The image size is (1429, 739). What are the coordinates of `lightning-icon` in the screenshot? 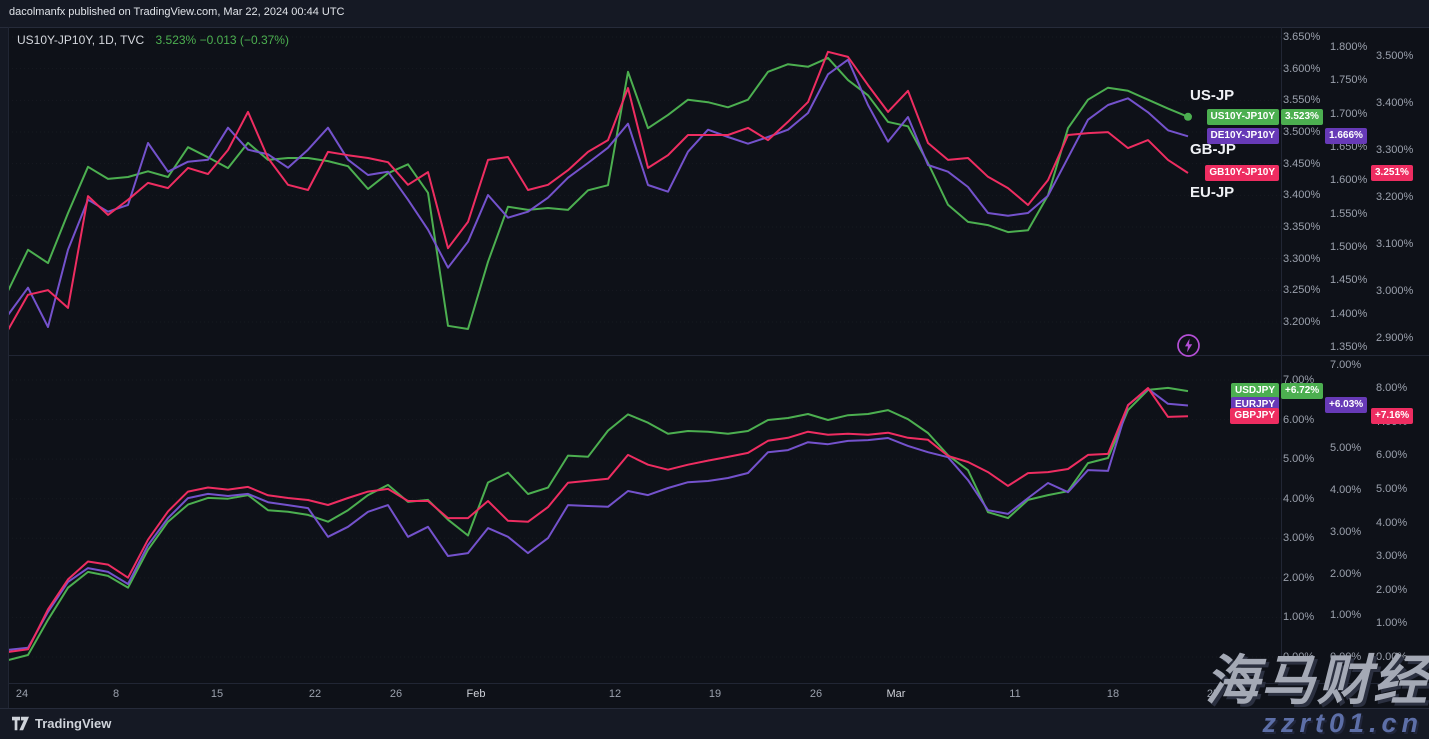 It's located at (1188, 345).